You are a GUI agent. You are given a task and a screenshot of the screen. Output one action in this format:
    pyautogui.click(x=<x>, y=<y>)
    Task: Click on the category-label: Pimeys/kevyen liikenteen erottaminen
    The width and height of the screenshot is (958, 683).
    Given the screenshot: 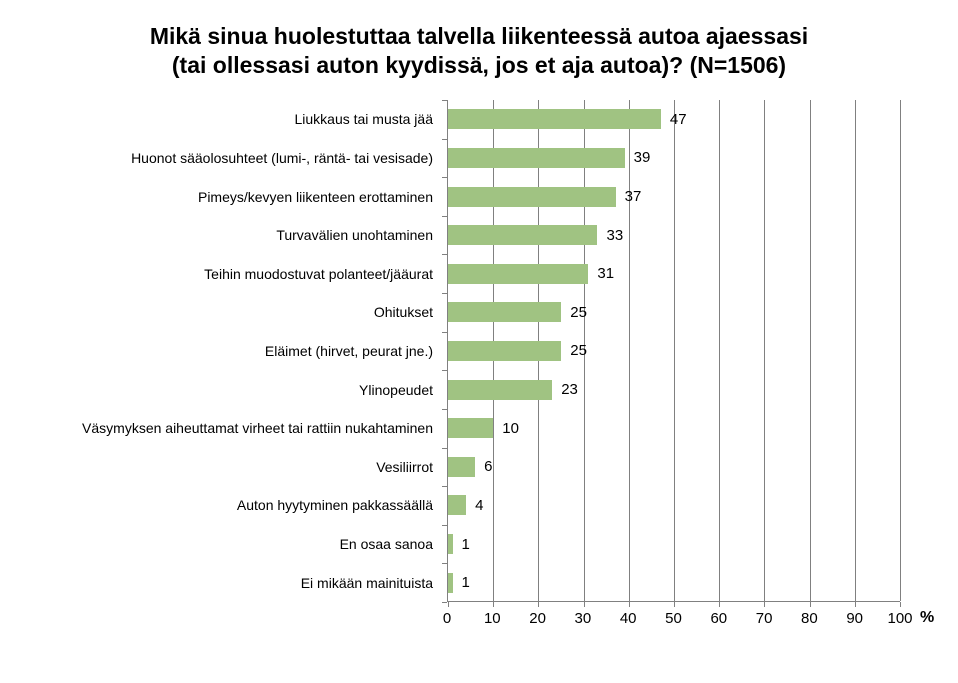 What is the action you would take?
    pyautogui.click(x=315, y=196)
    